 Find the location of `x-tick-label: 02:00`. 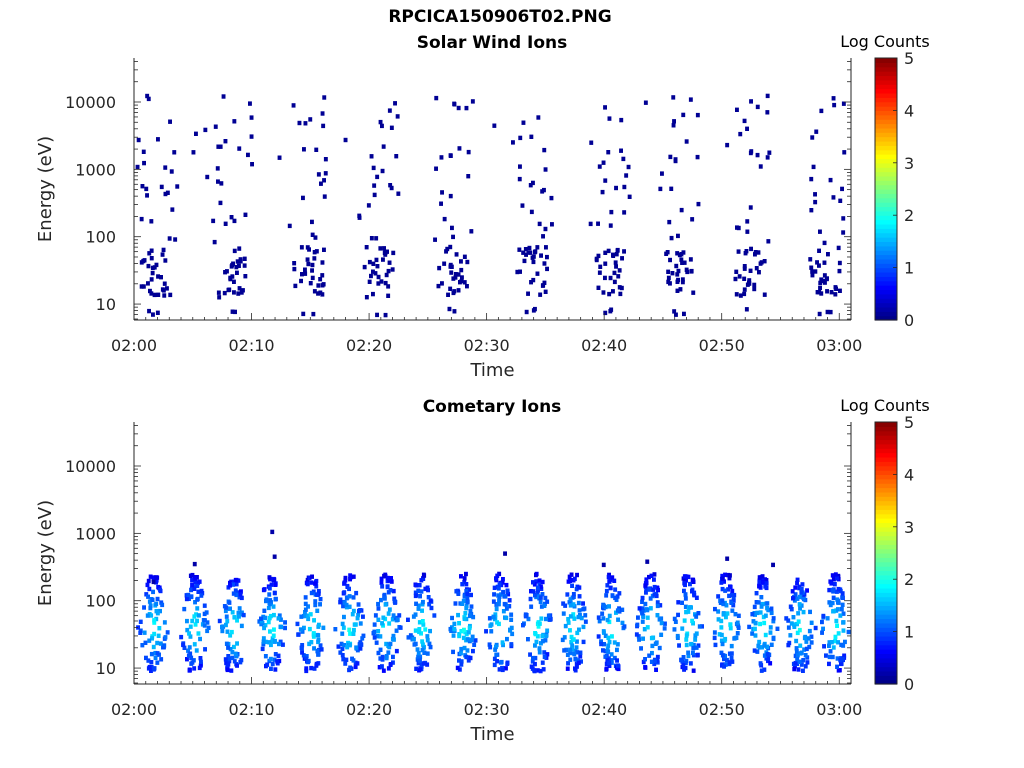

x-tick-label: 02:00 is located at coordinates (134, 345).